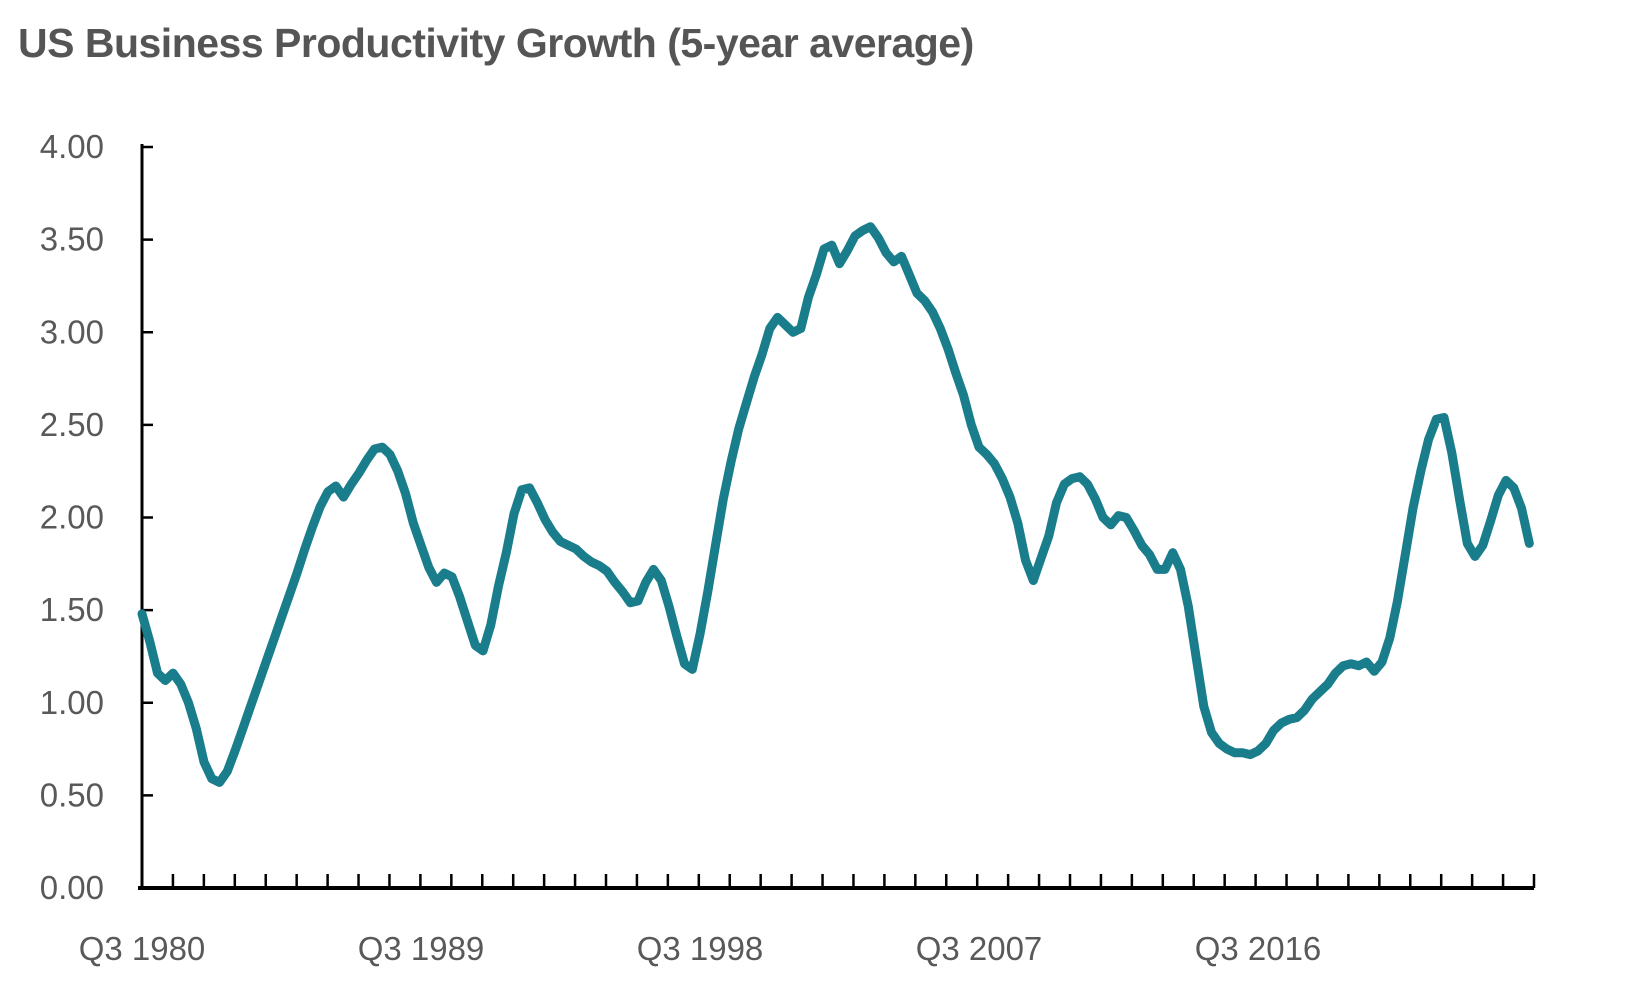 This screenshot has height=995, width=1650. What do you see at coordinates (72, 424) in the screenshot?
I see `y-axis-tick-label: 2.50` at bounding box center [72, 424].